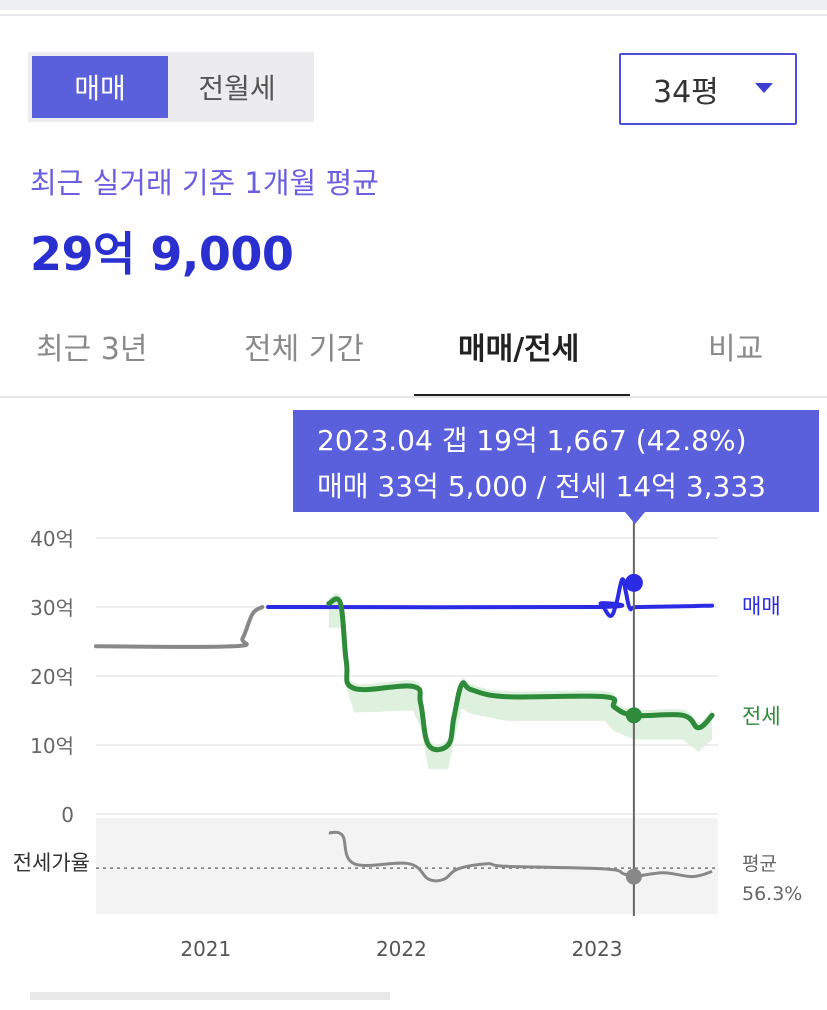 This screenshot has height=1010, width=827. Describe the element at coordinates (633, 582) in the screenshot. I see `sale-hover-point` at that location.